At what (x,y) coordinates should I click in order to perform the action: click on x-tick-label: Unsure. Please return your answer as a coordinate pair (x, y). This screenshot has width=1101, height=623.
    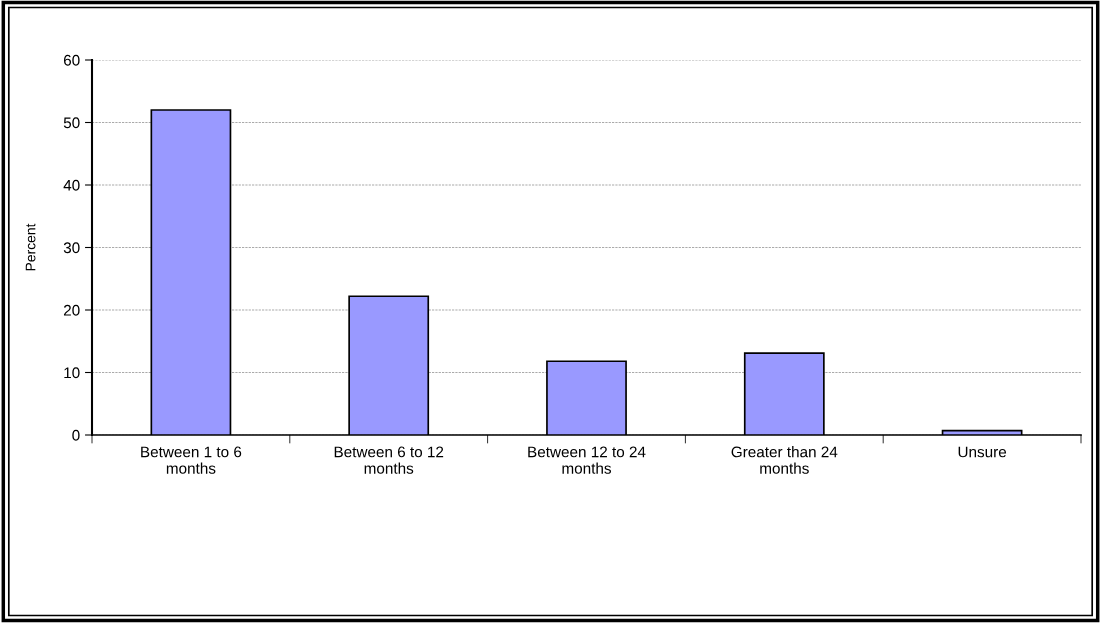
    Looking at the image, I should click on (982, 452).